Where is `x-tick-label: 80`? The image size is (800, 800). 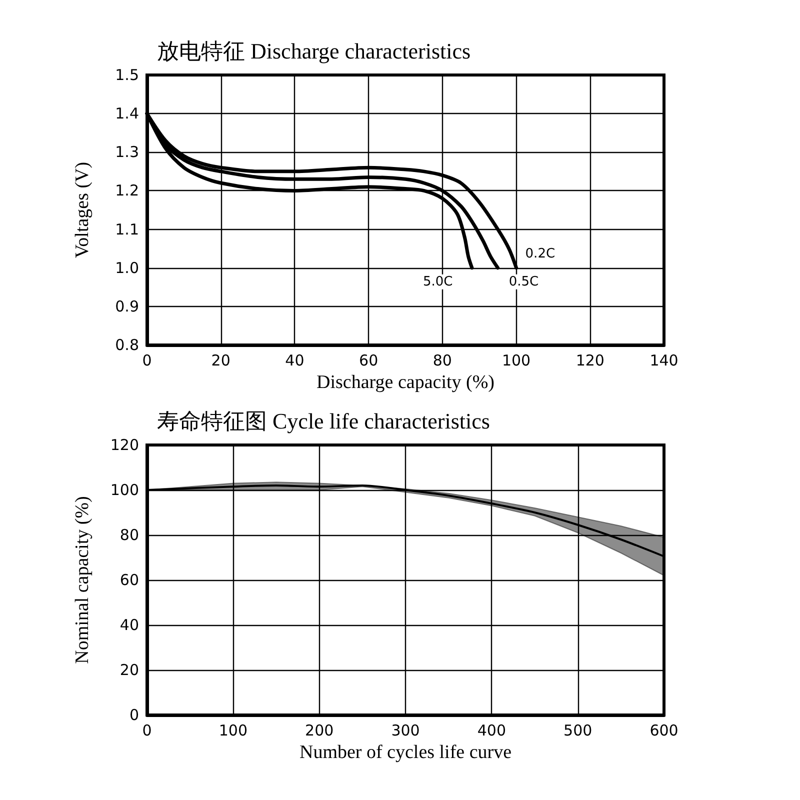
x-tick-label: 80 is located at coordinates (442, 361).